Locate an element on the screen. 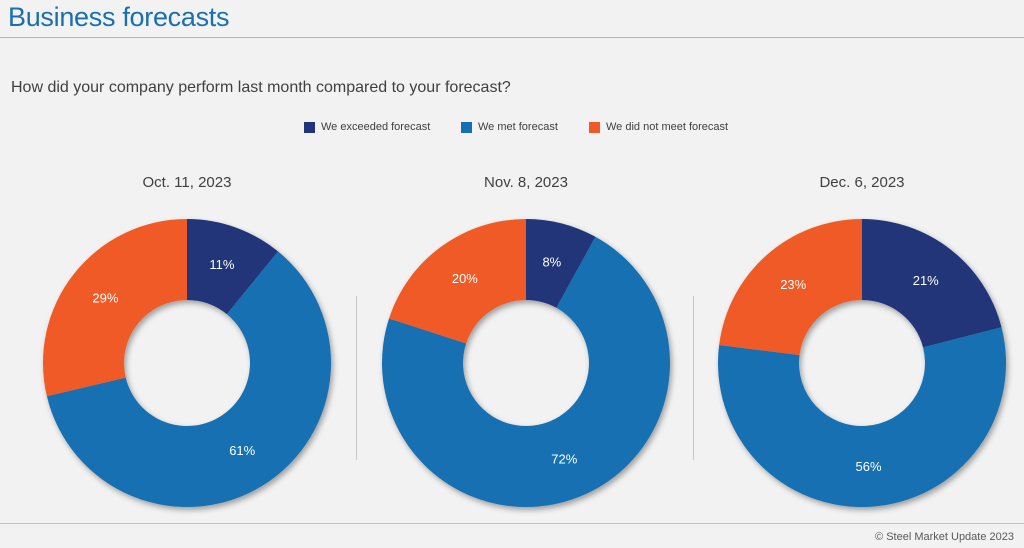 Image resolution: width=1024 pixels, height=548 pixels. data-label-oct-exceeded: 11% is located at coordinates (221, 264).